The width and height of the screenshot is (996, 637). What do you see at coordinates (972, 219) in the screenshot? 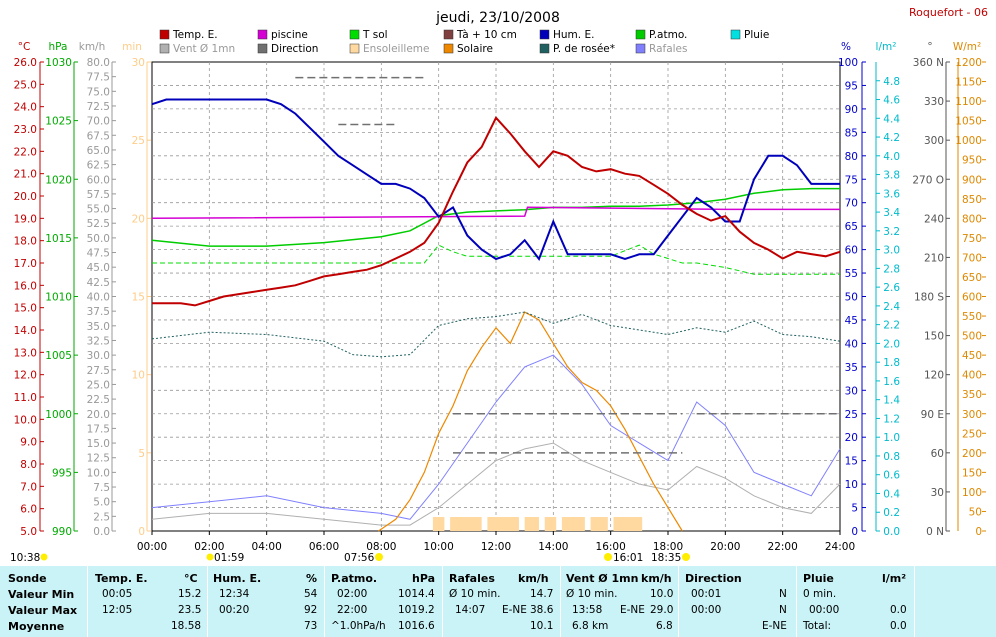
I see `tick-label: 800` at bounding box center [972, 219].